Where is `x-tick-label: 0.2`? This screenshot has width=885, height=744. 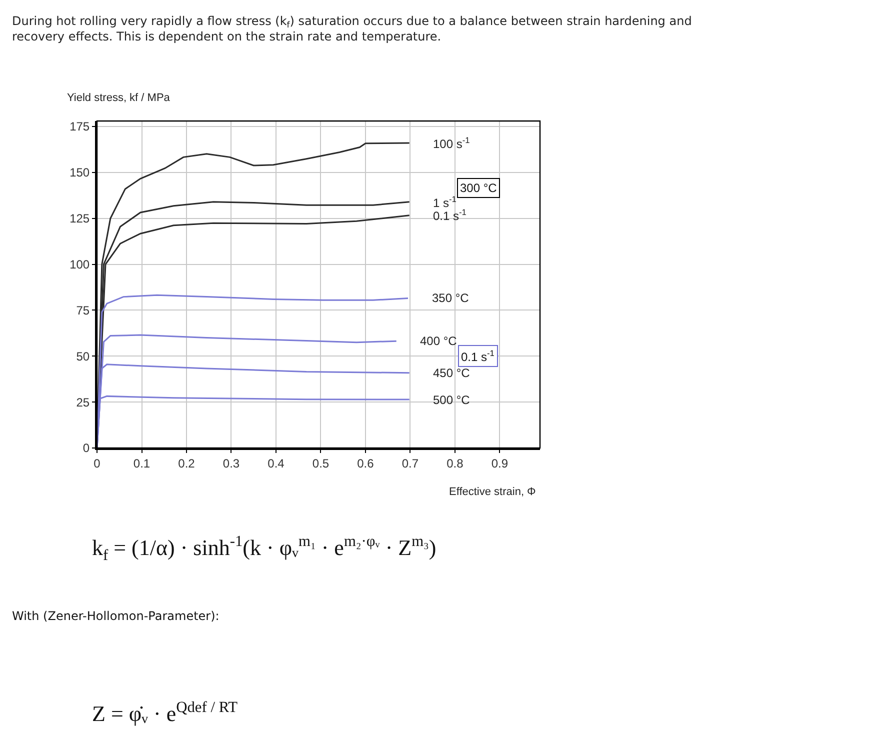 x-tick-label: 0.2 is located at coordinates (187, 463).